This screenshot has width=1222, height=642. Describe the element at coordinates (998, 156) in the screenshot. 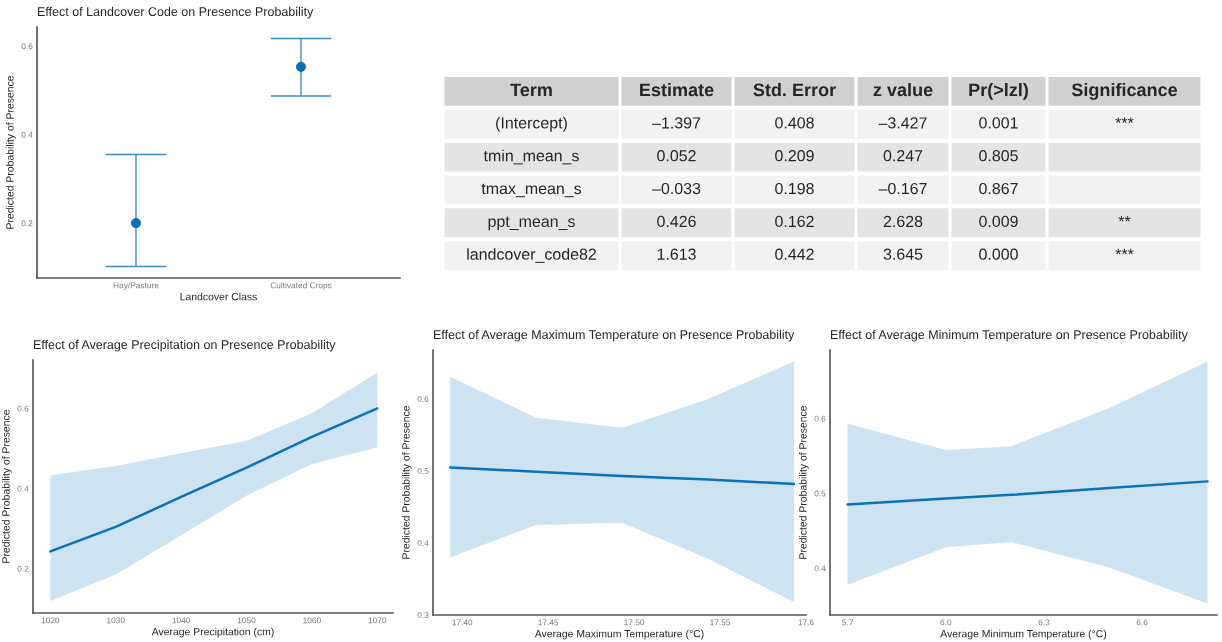

I see `text: 0.805` at that location.